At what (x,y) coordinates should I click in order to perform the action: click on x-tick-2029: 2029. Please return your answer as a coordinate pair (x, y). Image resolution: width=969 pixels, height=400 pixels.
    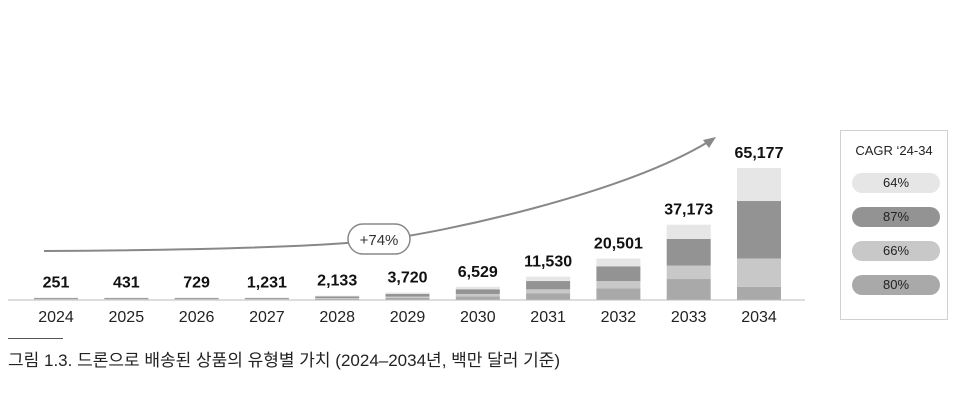
    Looking at the image, I should click on (408, 317).